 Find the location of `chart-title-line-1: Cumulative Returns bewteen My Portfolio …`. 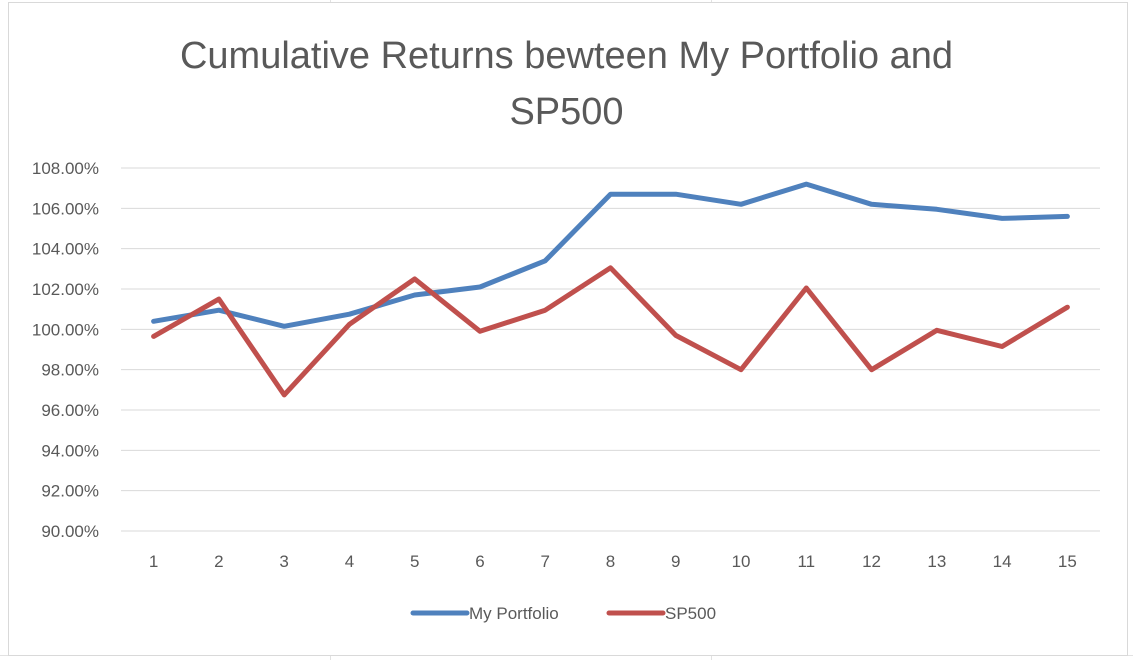

chart-title-line-1: Cumulative Returns bewteen My Portfolio … is located at coordinates (566, 56).